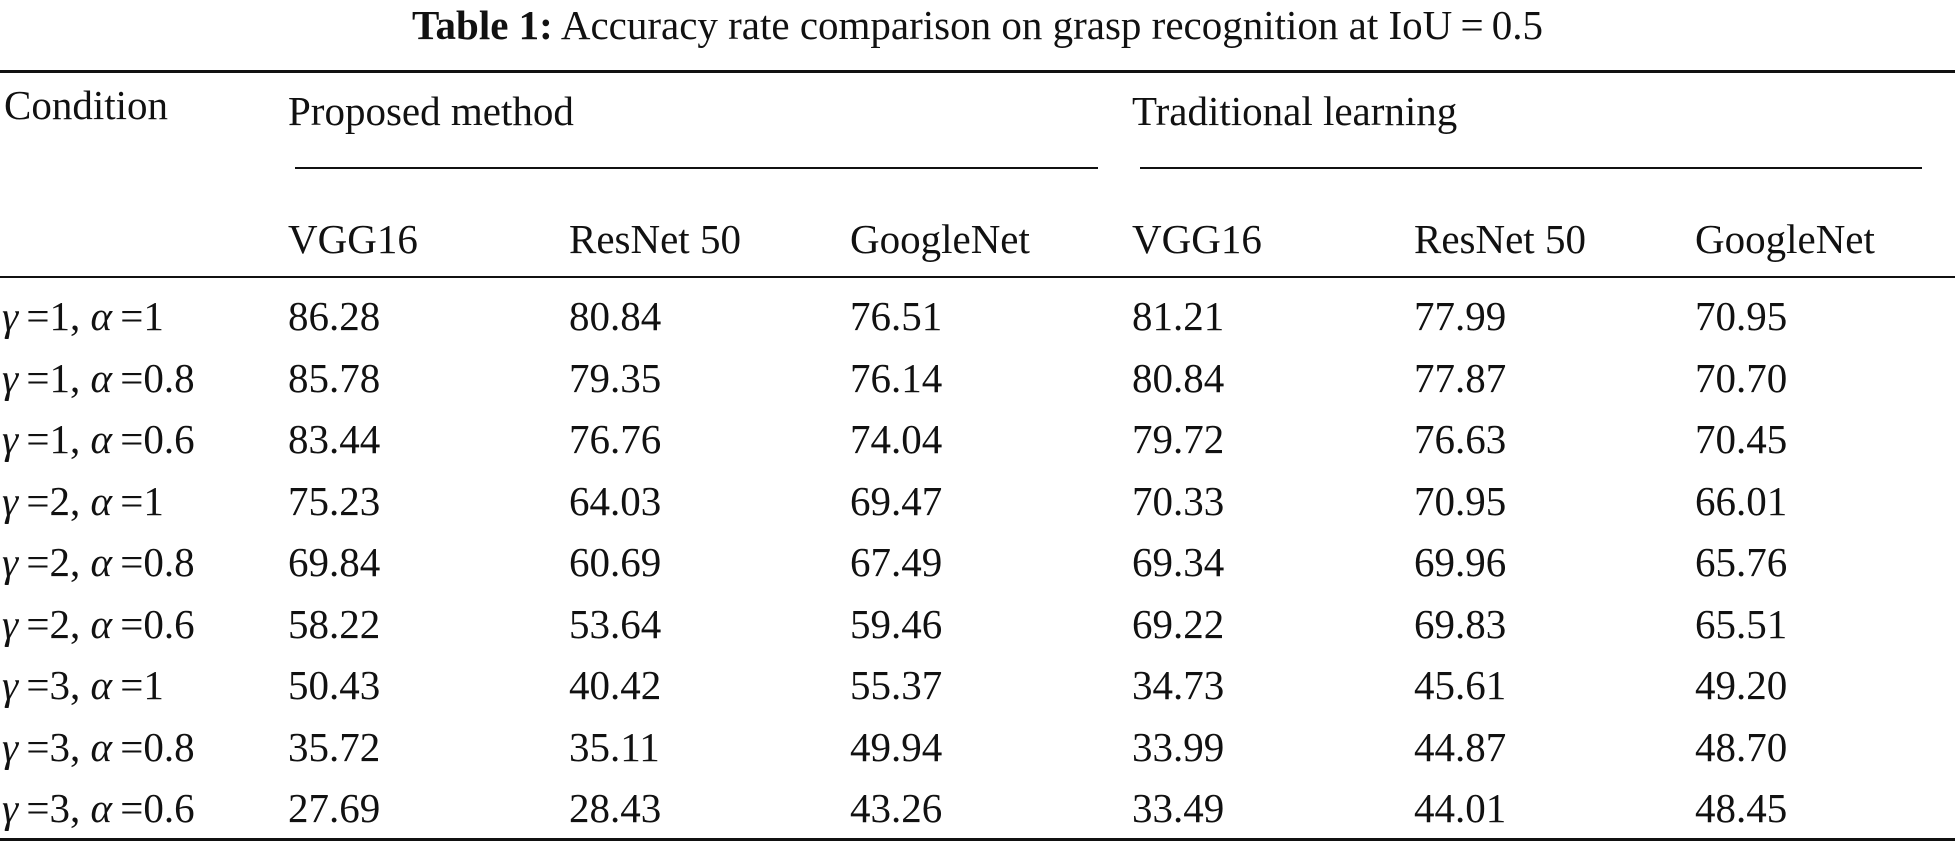  Describe the element at coordinates (98, 624) in the screenshot. I see `row-condition: γ =2, α =0.6` at that location.